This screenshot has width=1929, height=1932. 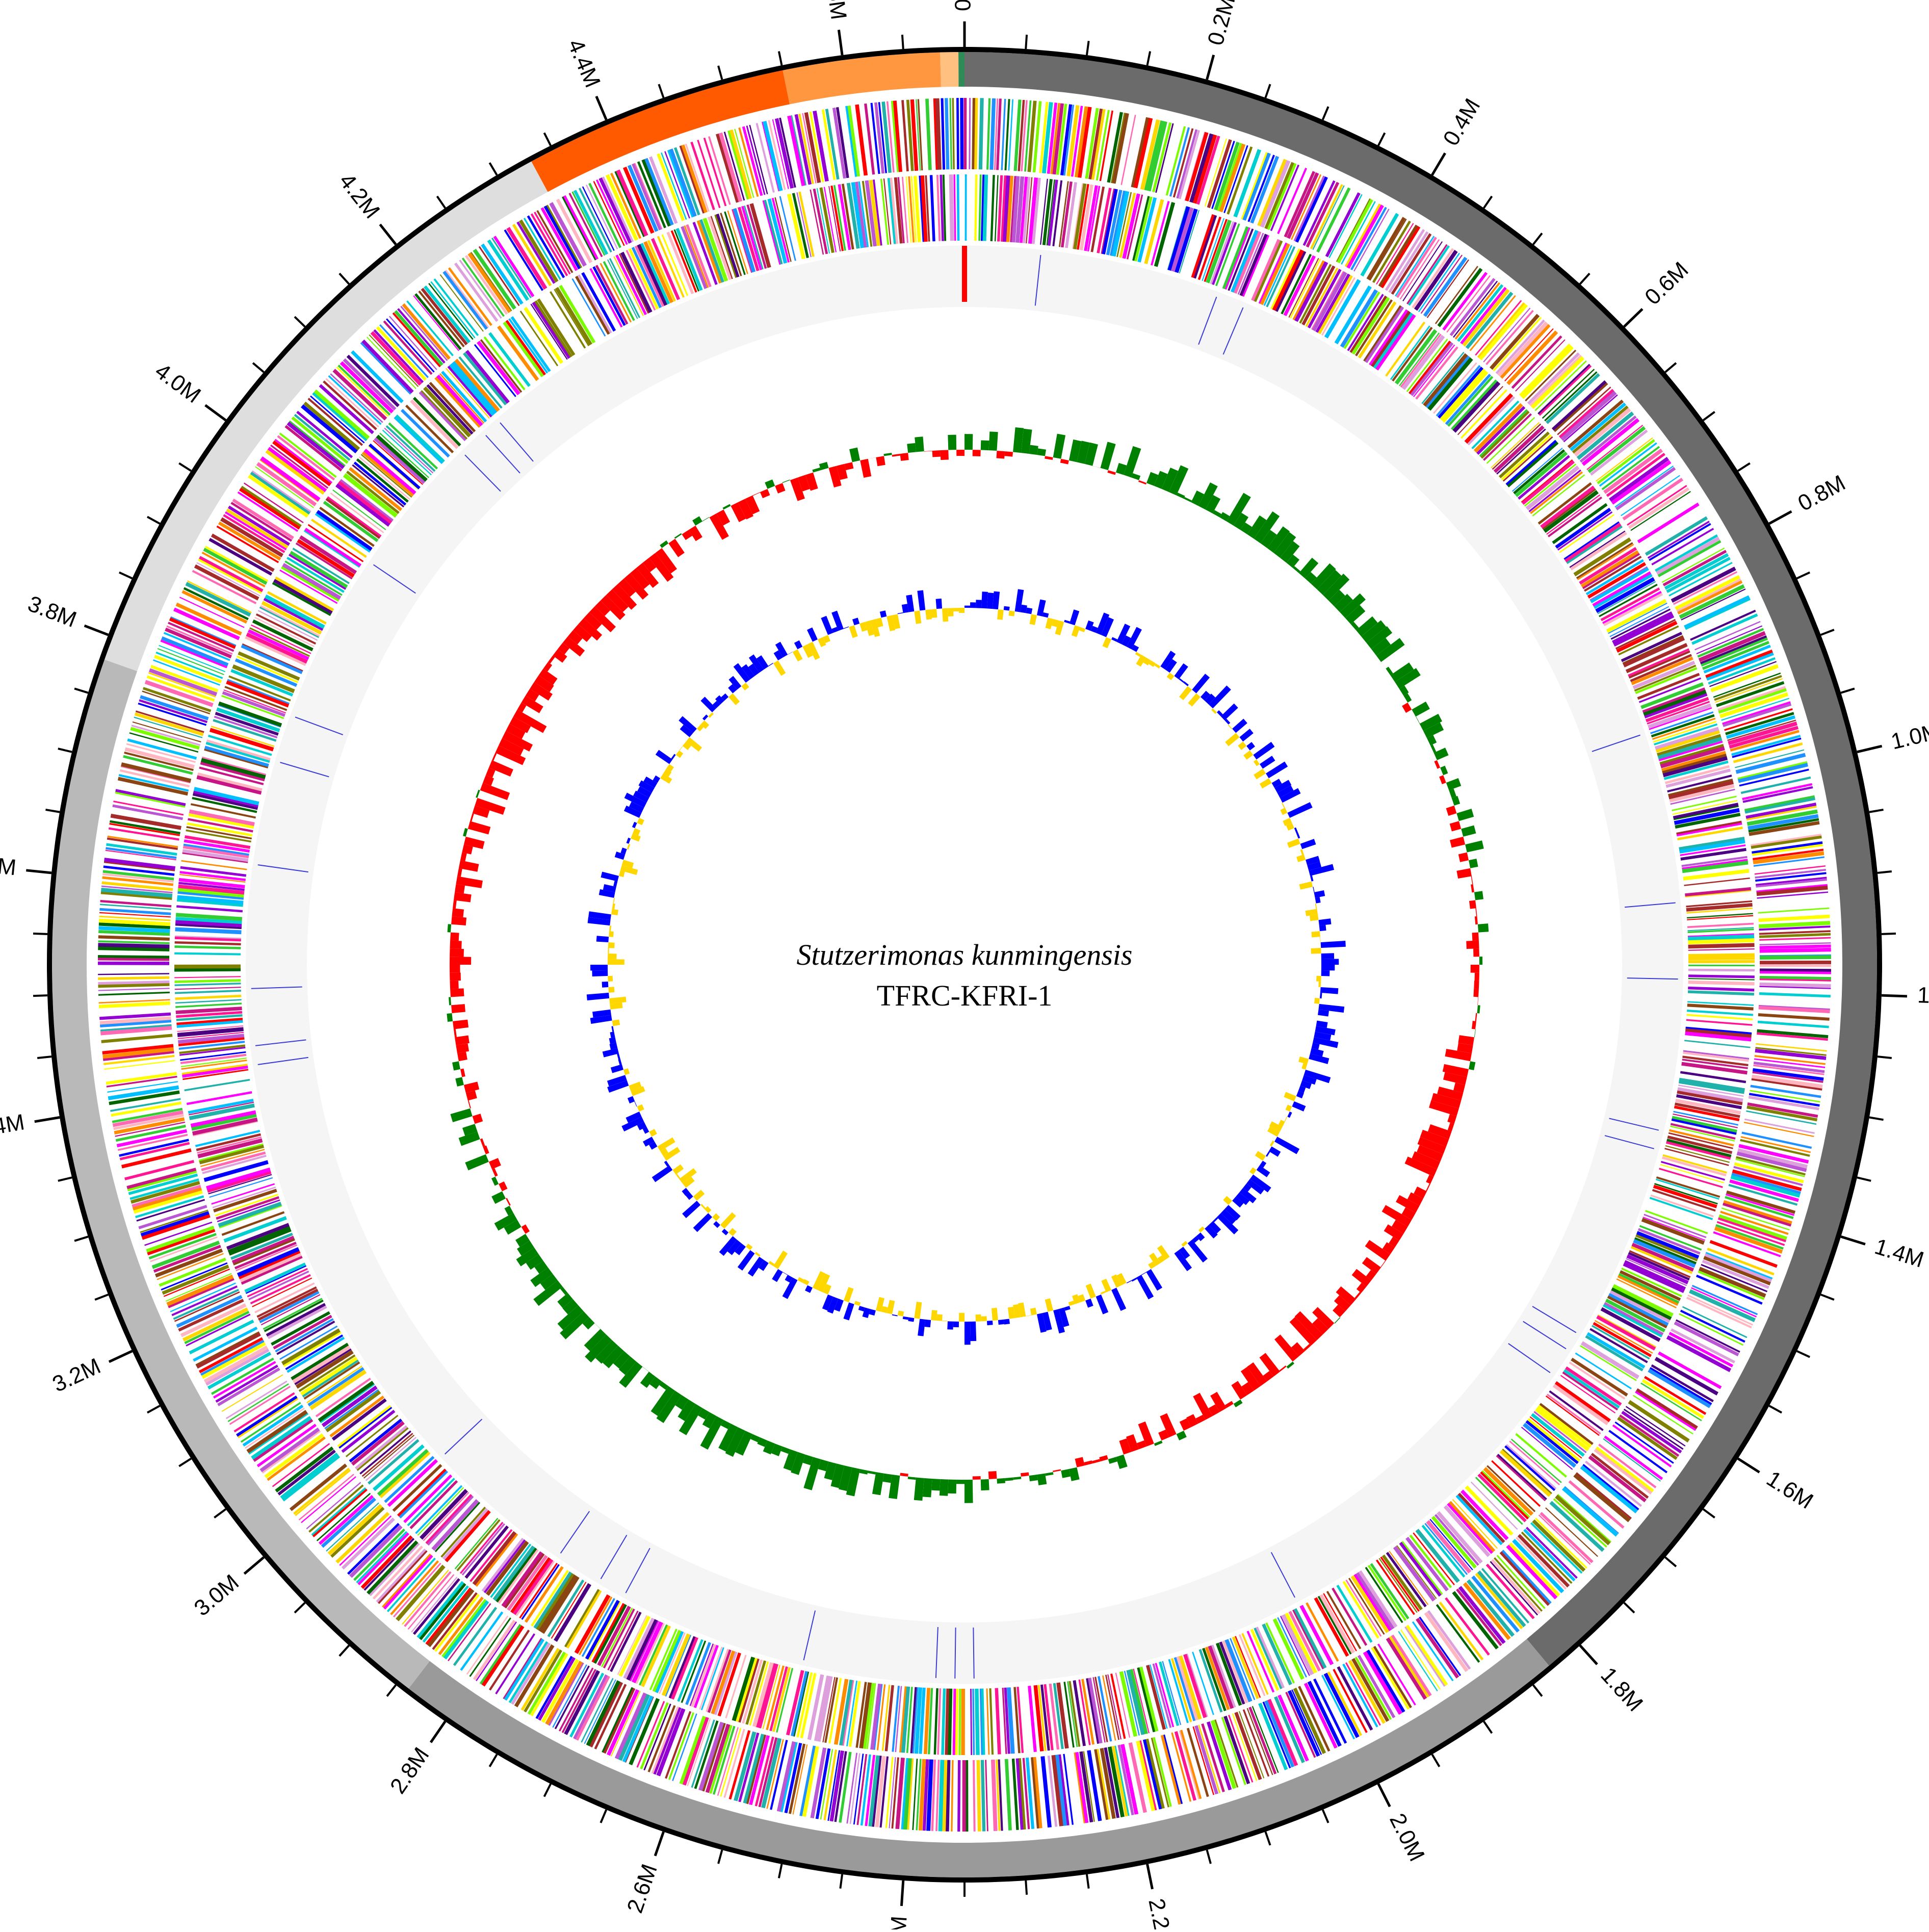 What do you see at coordinates (1900, 1253) in the screenshot?
I see `tick-label: 1.4M` at bounding box center [1900, 1253].